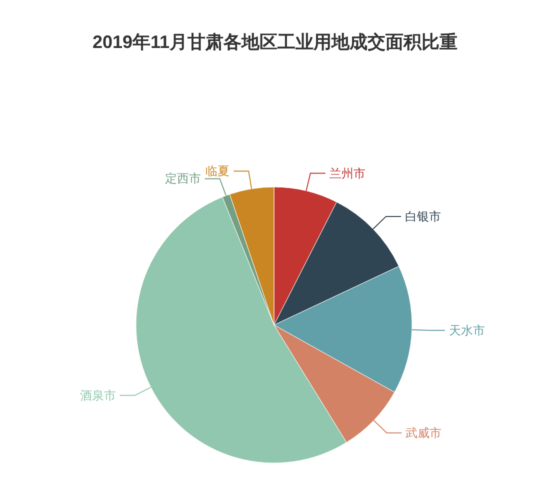  What do you see at coordinates (275, 42) in the screenshot?
I see `chart-title: 2019年11月甘肃各地区工业用地成交面积比重` at bounding box center [275, 42].